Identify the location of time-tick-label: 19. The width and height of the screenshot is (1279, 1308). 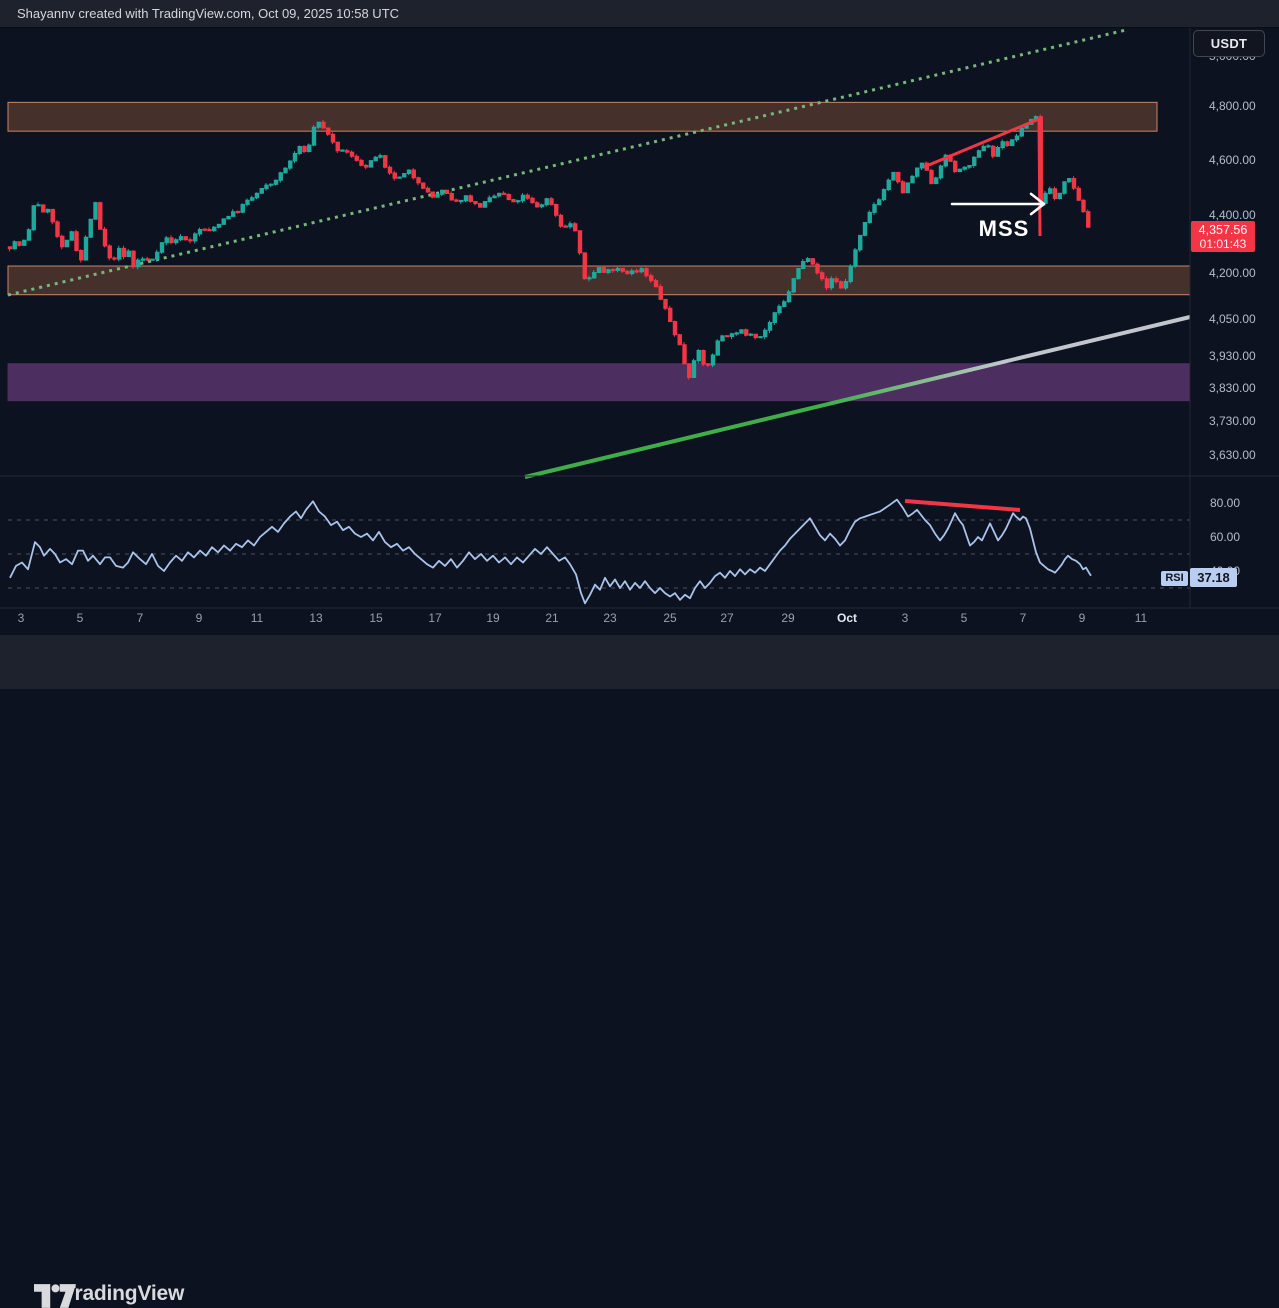
(493, 618).